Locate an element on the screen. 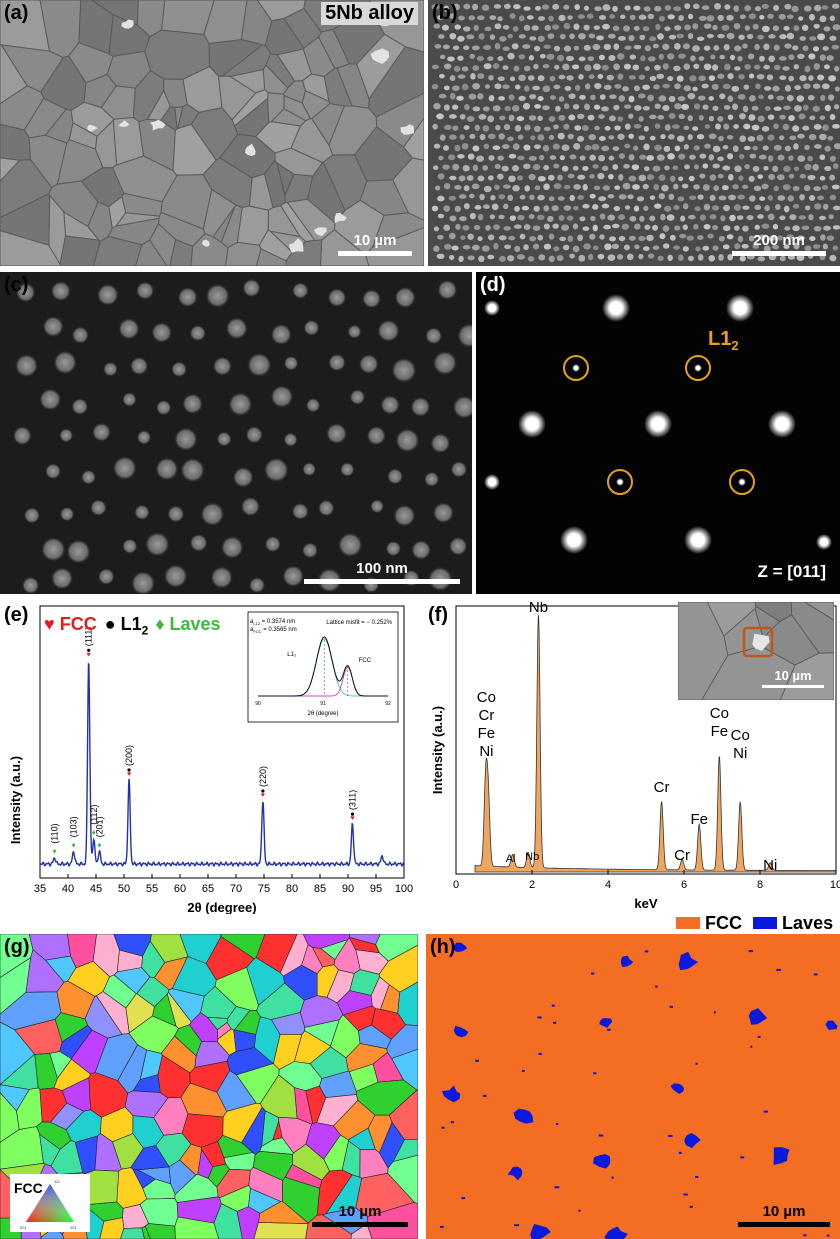 This screenshot has width=840, height=1239. scale-bar-c-text: 100 nm is located at coordinates (382, 568).